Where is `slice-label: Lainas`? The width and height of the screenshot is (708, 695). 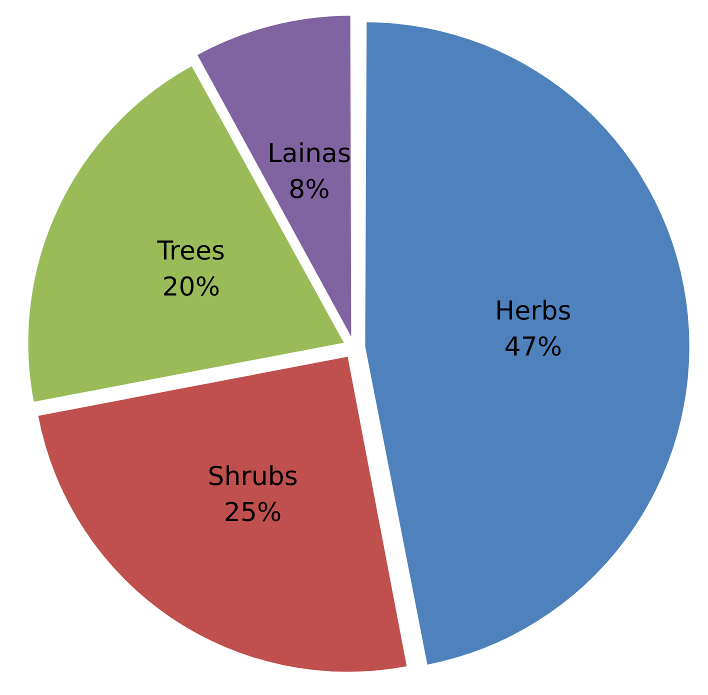 slice-label: Lainas is located at coordinates (309, 153).